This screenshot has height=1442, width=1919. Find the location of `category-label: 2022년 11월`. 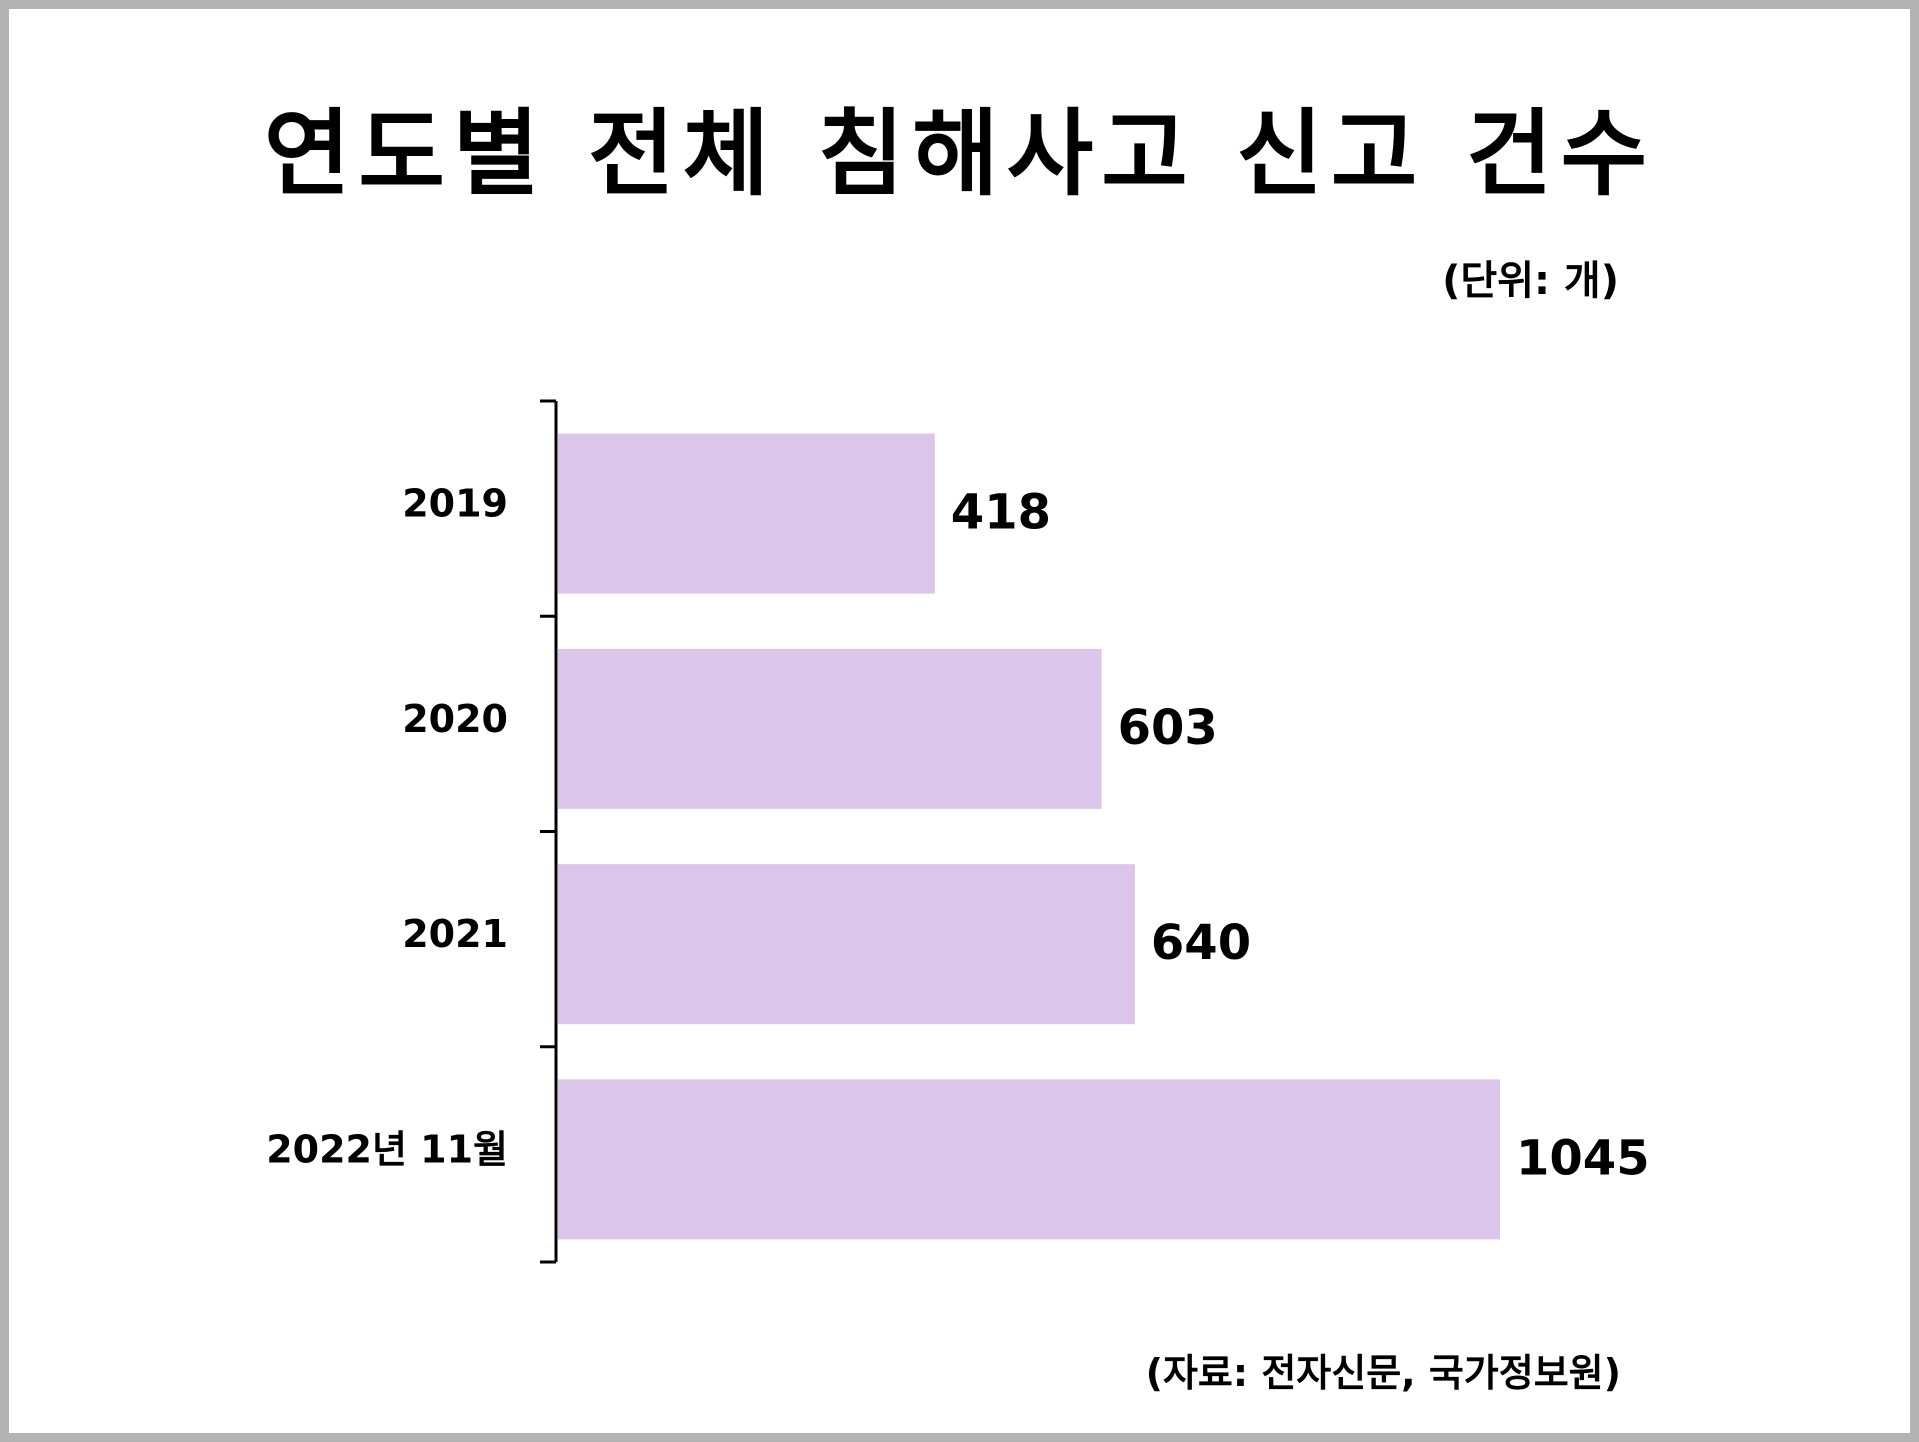

category-label: 2022년 11월 is located at coordinates (387, 1149).